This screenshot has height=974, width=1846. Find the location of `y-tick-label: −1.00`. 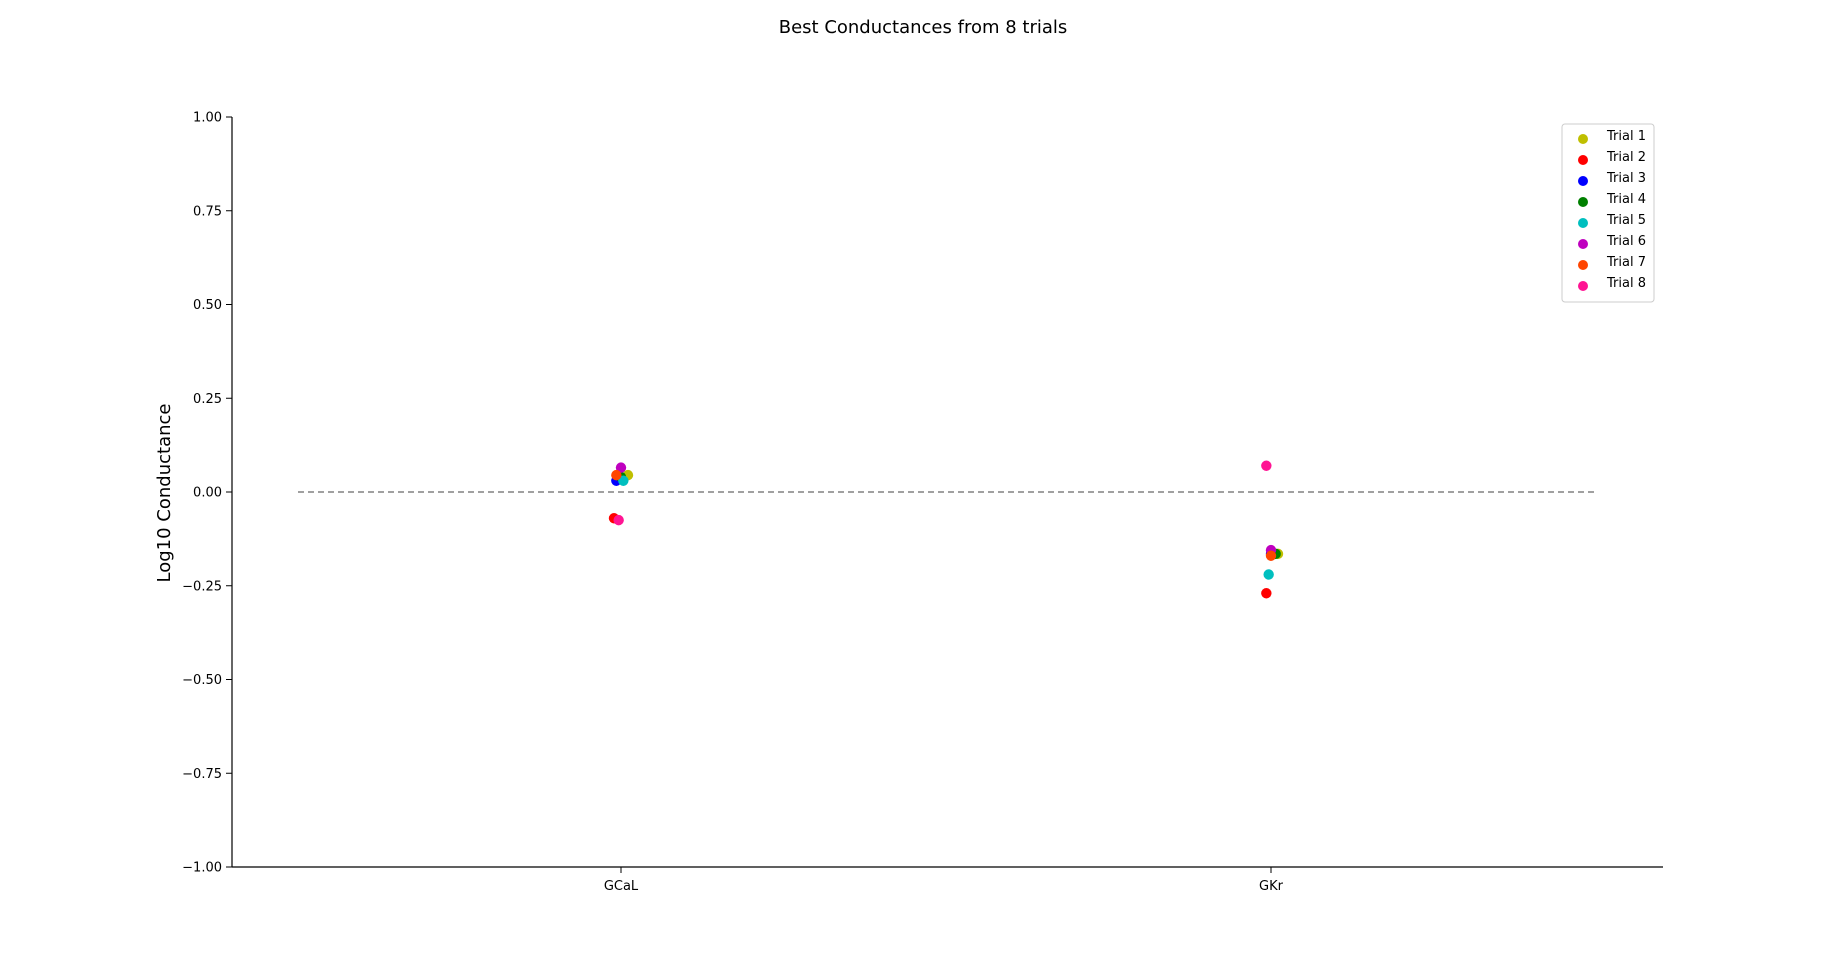

y-tick-label: −1.00 is located at coordinates (202, 868).